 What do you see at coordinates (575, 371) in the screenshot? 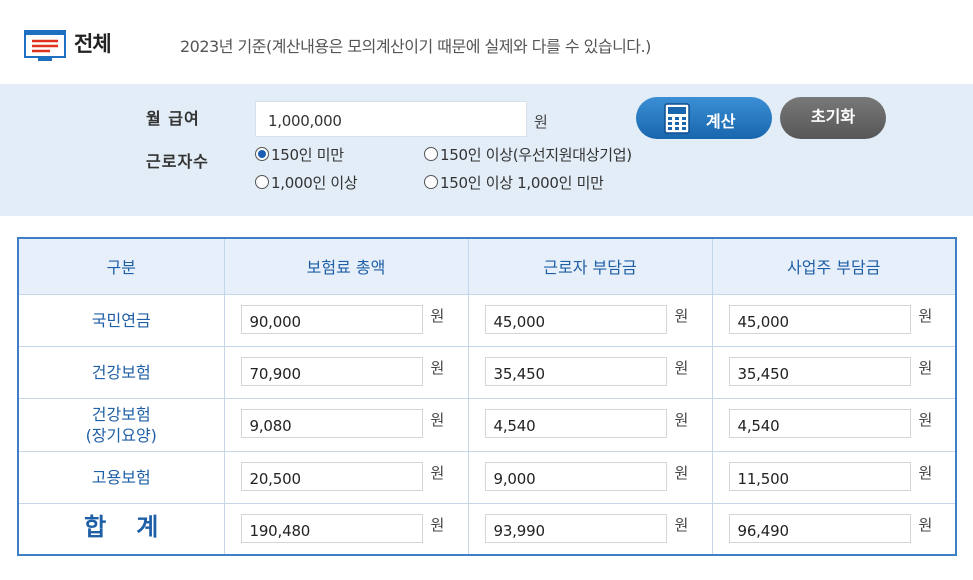
I see `employee-field: 35,450` at bounding box center [575, 371].